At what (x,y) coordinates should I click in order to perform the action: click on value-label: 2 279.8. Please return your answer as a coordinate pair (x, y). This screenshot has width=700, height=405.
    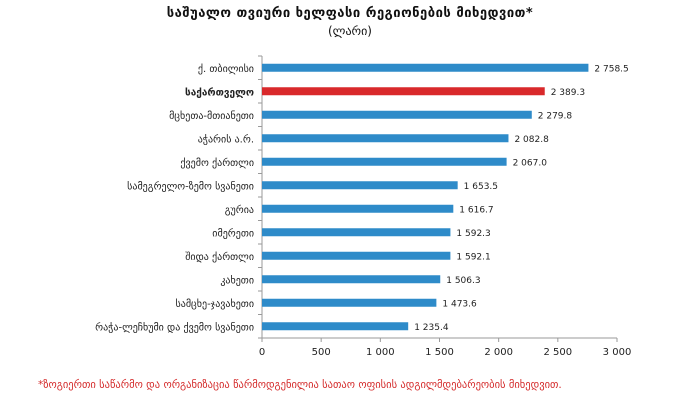
    Looking at the image, I should click on (555, 116).